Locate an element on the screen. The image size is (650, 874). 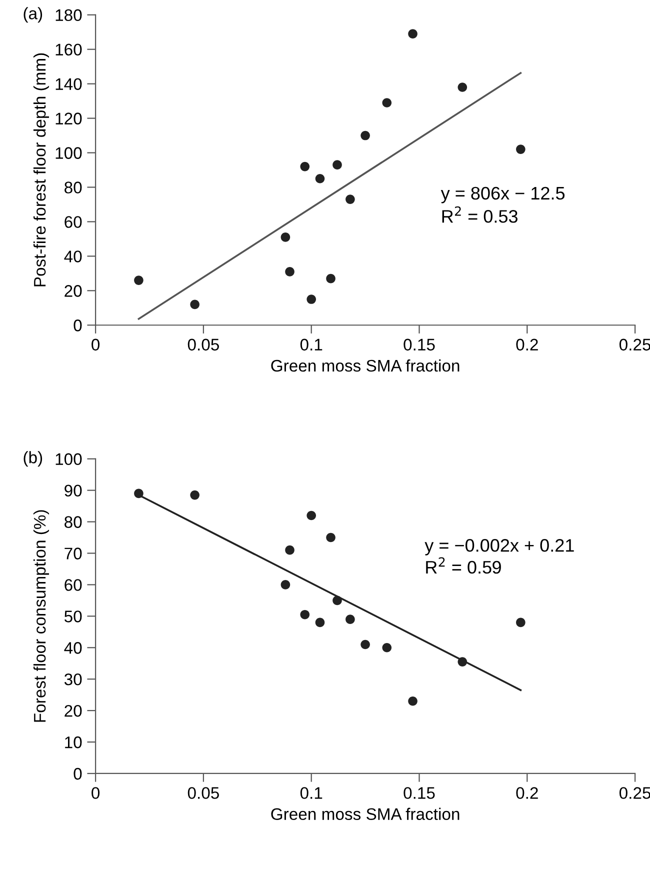
y-tick-label: 140 is located at coordinates (69, 84).